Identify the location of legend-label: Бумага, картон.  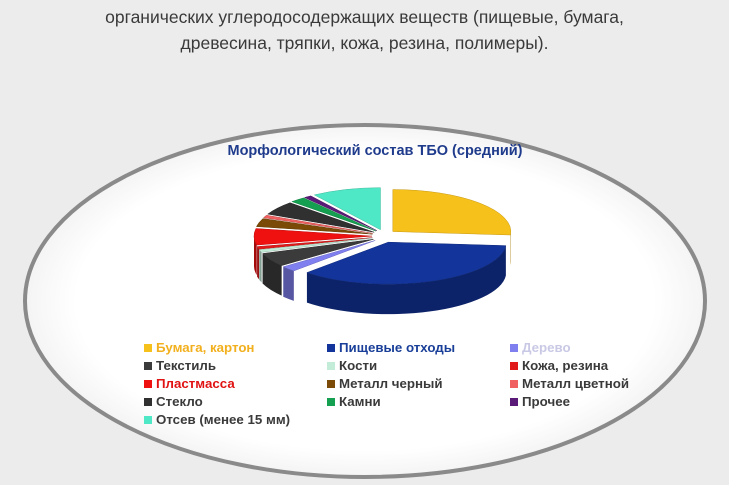
(205, 347).